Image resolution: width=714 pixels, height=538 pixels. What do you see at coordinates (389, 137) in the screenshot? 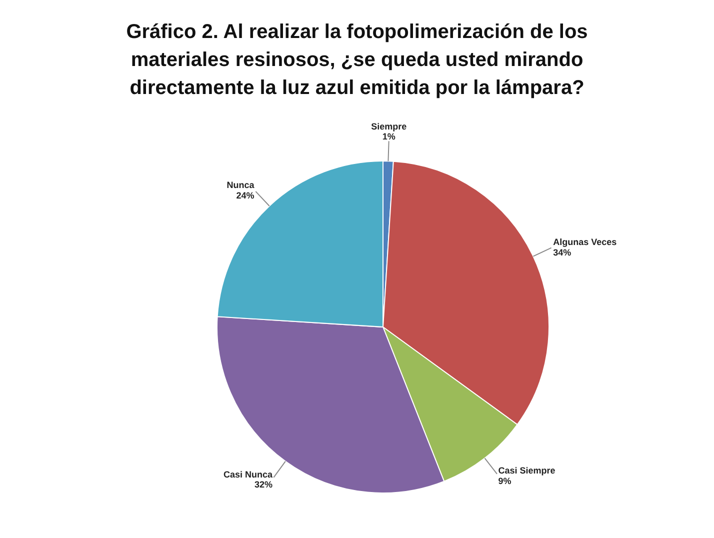
I see `data-label: 1%` at bounding box center [389, 137].